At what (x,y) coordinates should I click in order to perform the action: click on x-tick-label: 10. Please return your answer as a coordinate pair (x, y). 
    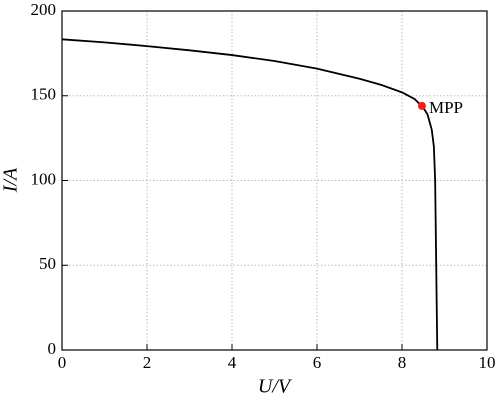
    Looking at the image, I should click on (487, 362).